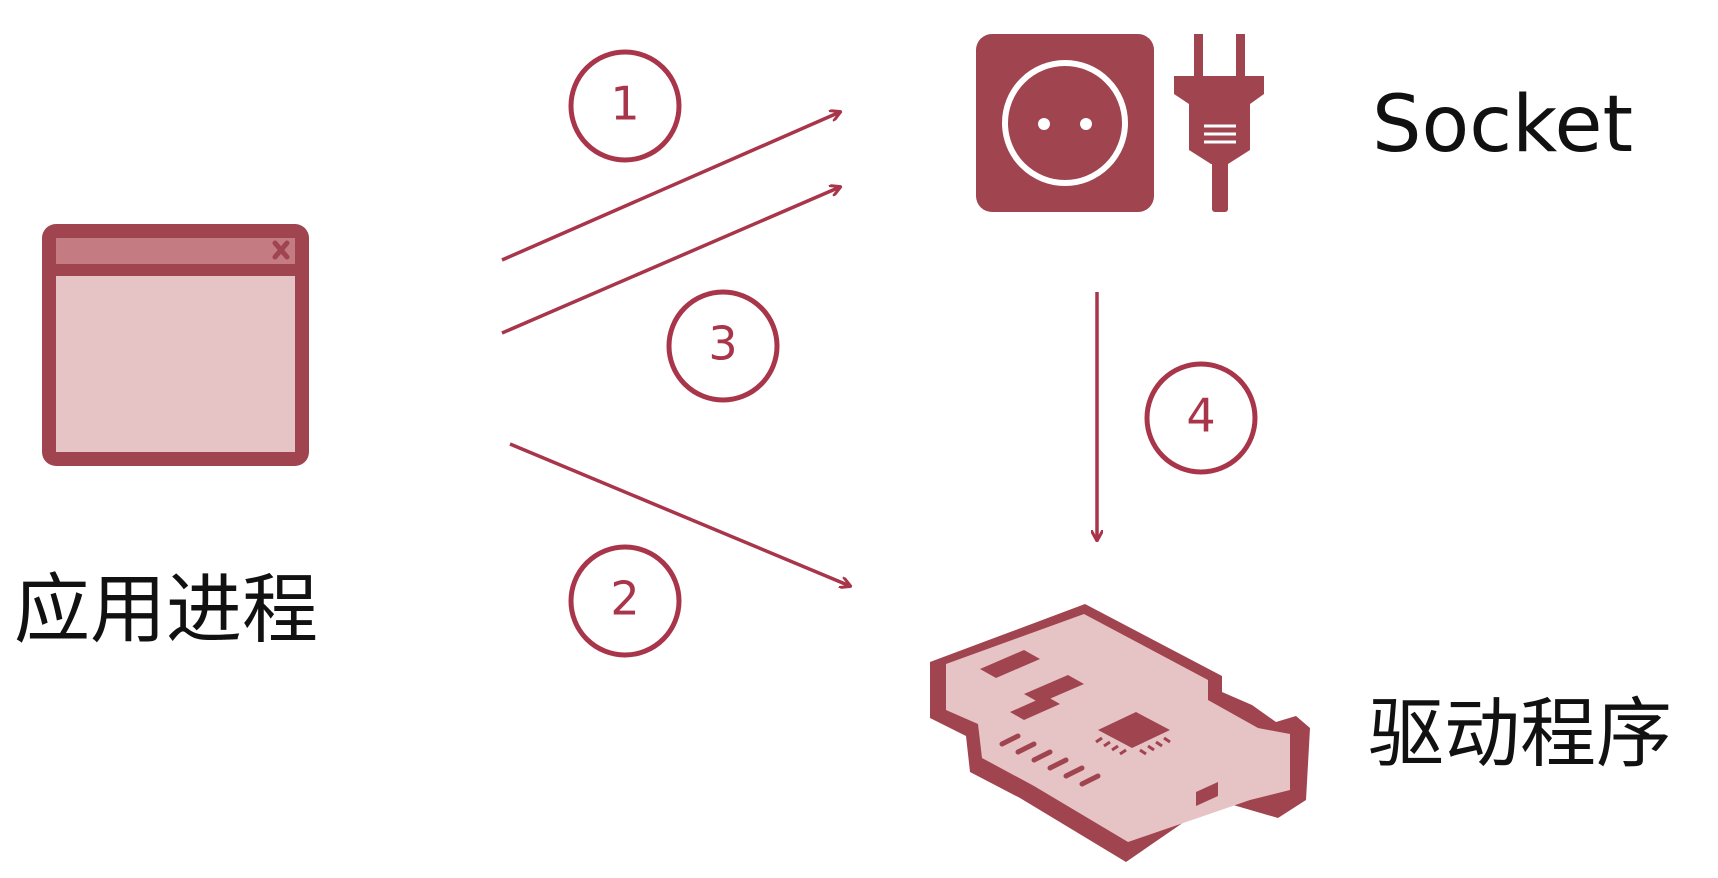 Image resolution: width=1718 pixels, height=878 pixels. I want to click on step-badge-2: 2, so click(625, 601).